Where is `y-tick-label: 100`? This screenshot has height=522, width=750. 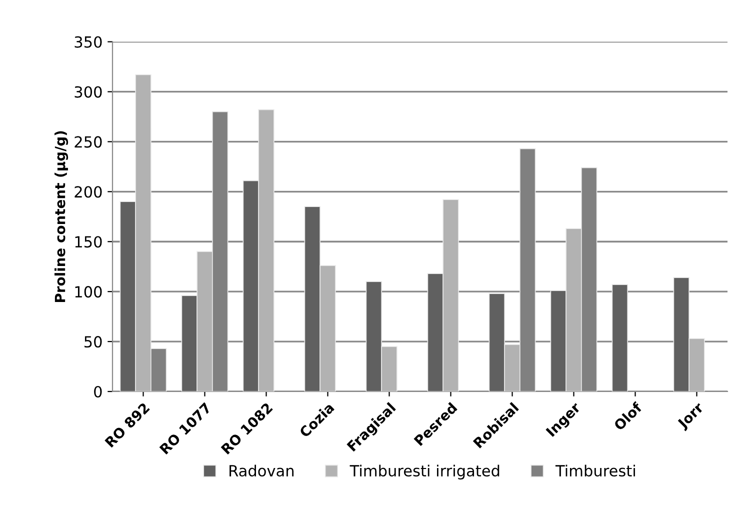 y-tick-label: 100 is located at coordinates (88, 292).